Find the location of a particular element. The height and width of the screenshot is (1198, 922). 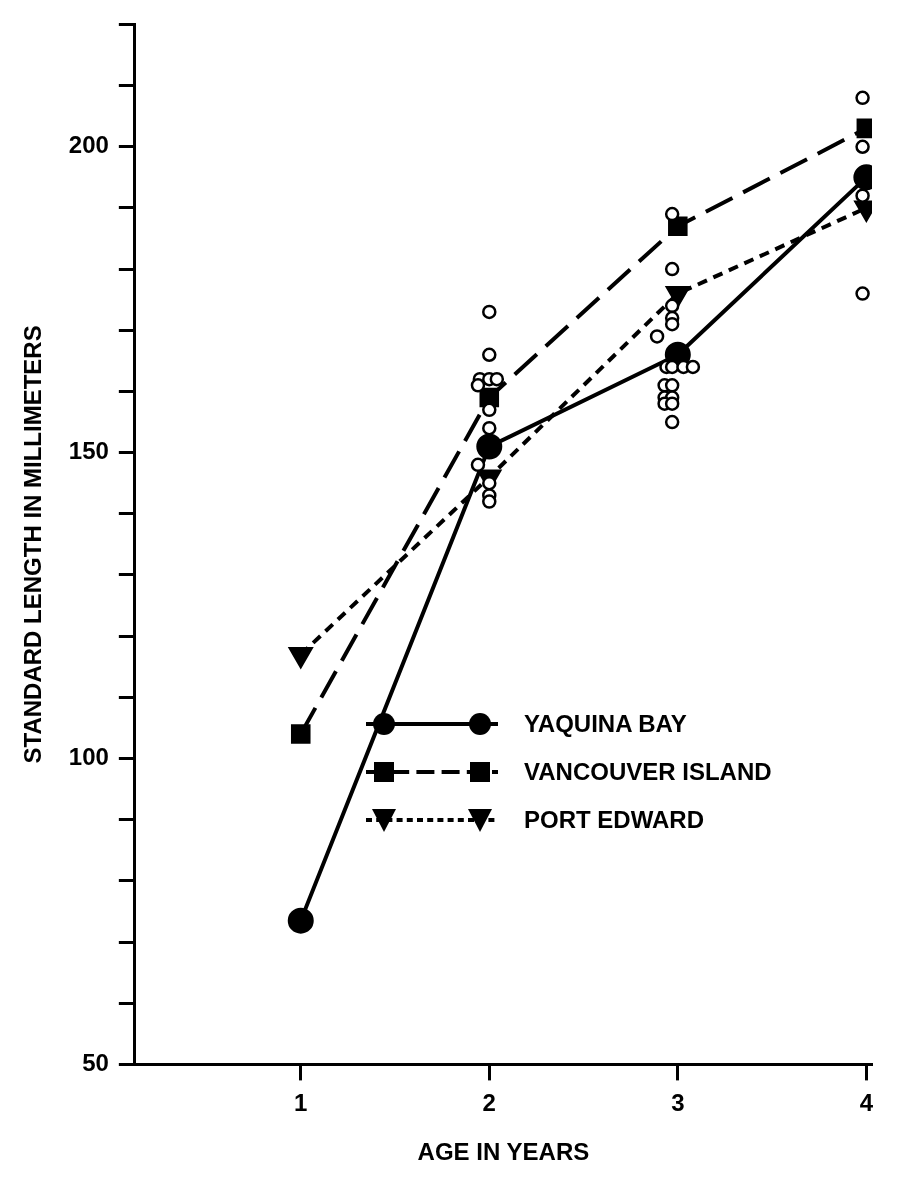

y-tick-label: 200 is located at coordinates (88, 145).